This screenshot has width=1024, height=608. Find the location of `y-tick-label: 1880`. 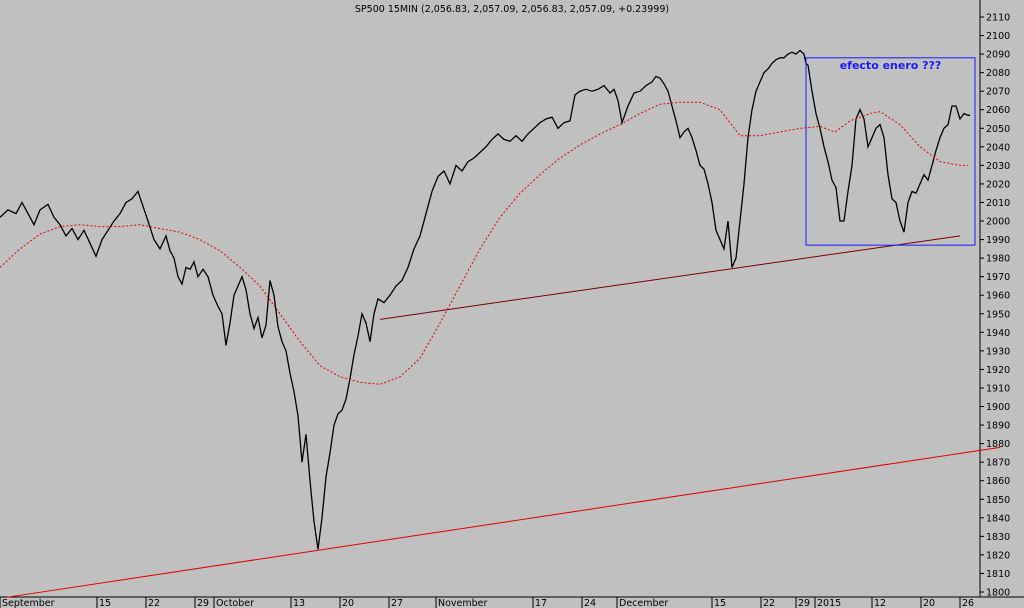

y-tick-label: 1880 is located at coordinates (998, 444).